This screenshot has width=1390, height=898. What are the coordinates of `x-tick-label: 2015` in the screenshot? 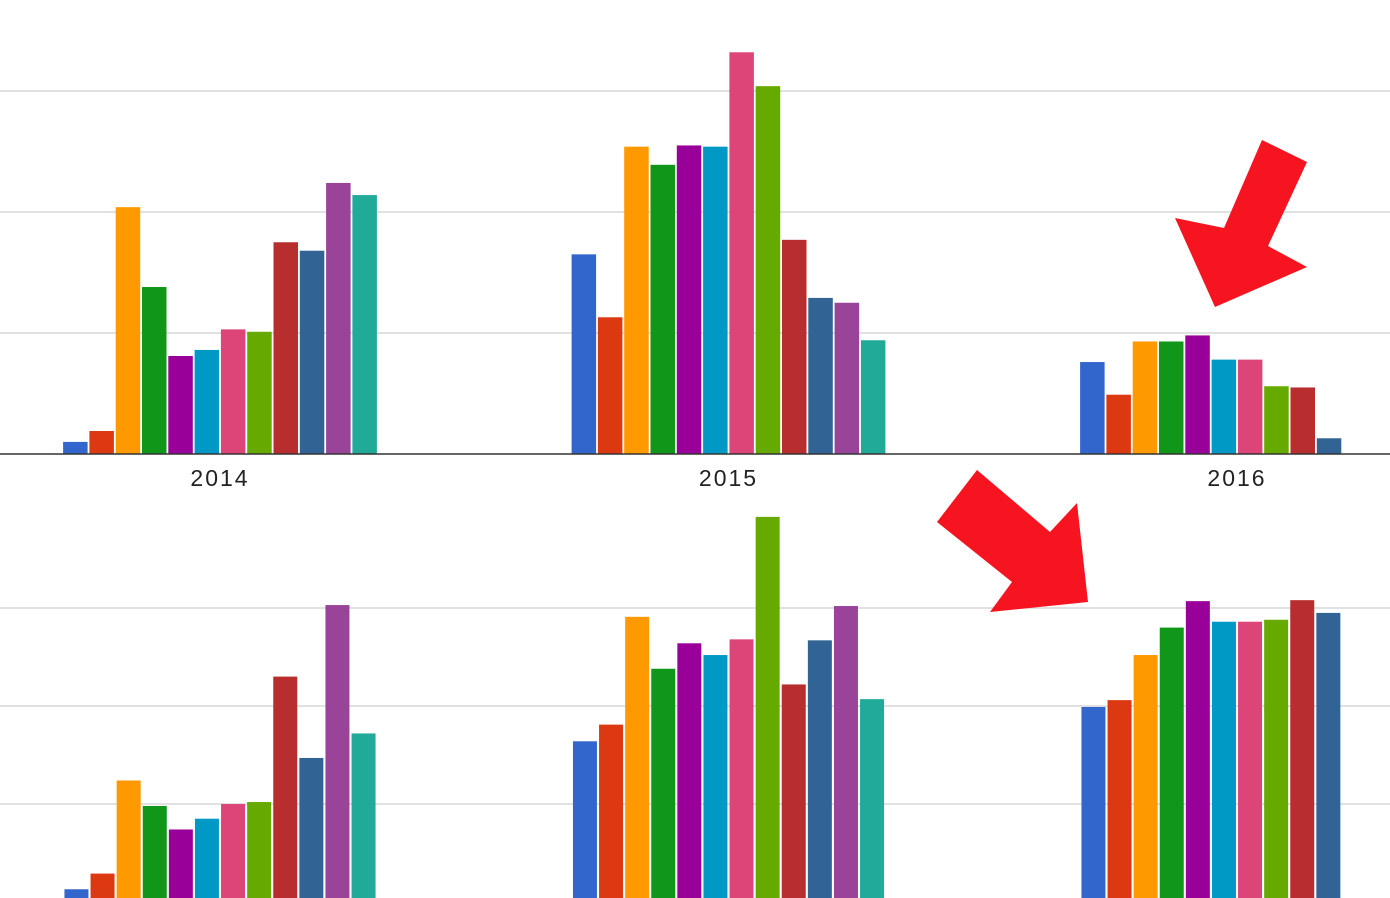 It's located at (728, 478).